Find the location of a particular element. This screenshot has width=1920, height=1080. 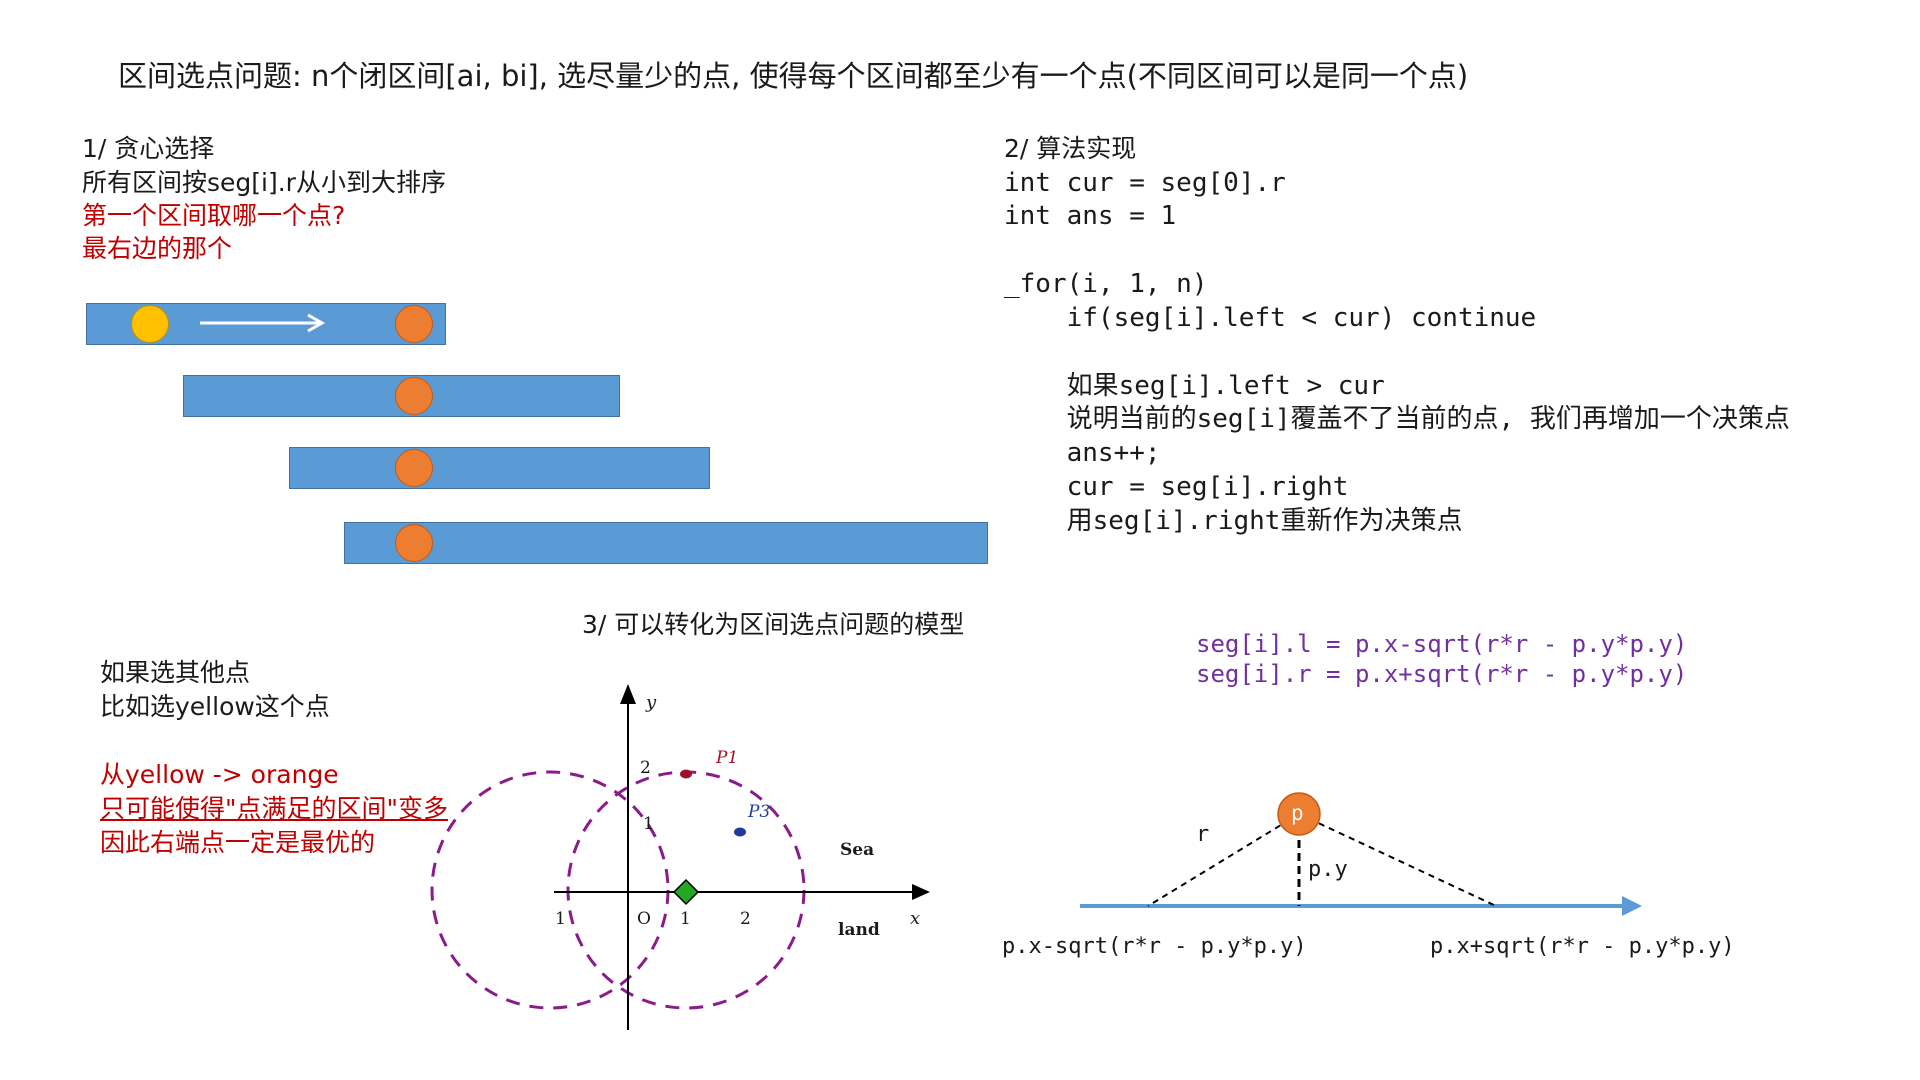

x-tick-1: 1 is located at coordinates (685, 919).